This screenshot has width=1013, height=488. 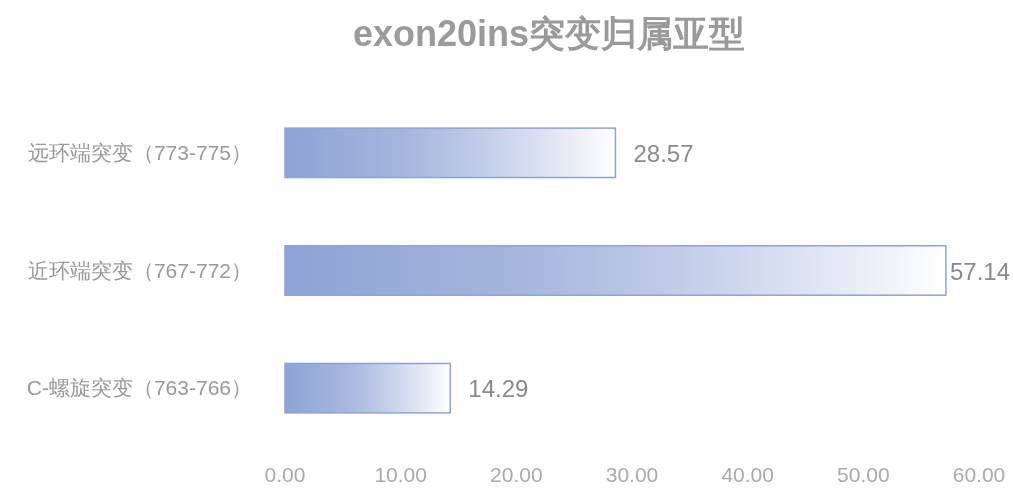 What do you see at coordinates (549, 33) in the screenshot?
I see `title: exon20ins突变归属亚型` at bounding box center [549, 33].